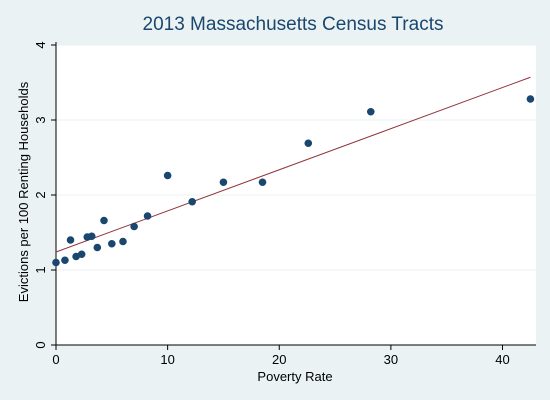  What do you see at coordinates (279, 359) in the screenshot?
I see `x-tick-label-20: 20` at bounding box center [279, 359].